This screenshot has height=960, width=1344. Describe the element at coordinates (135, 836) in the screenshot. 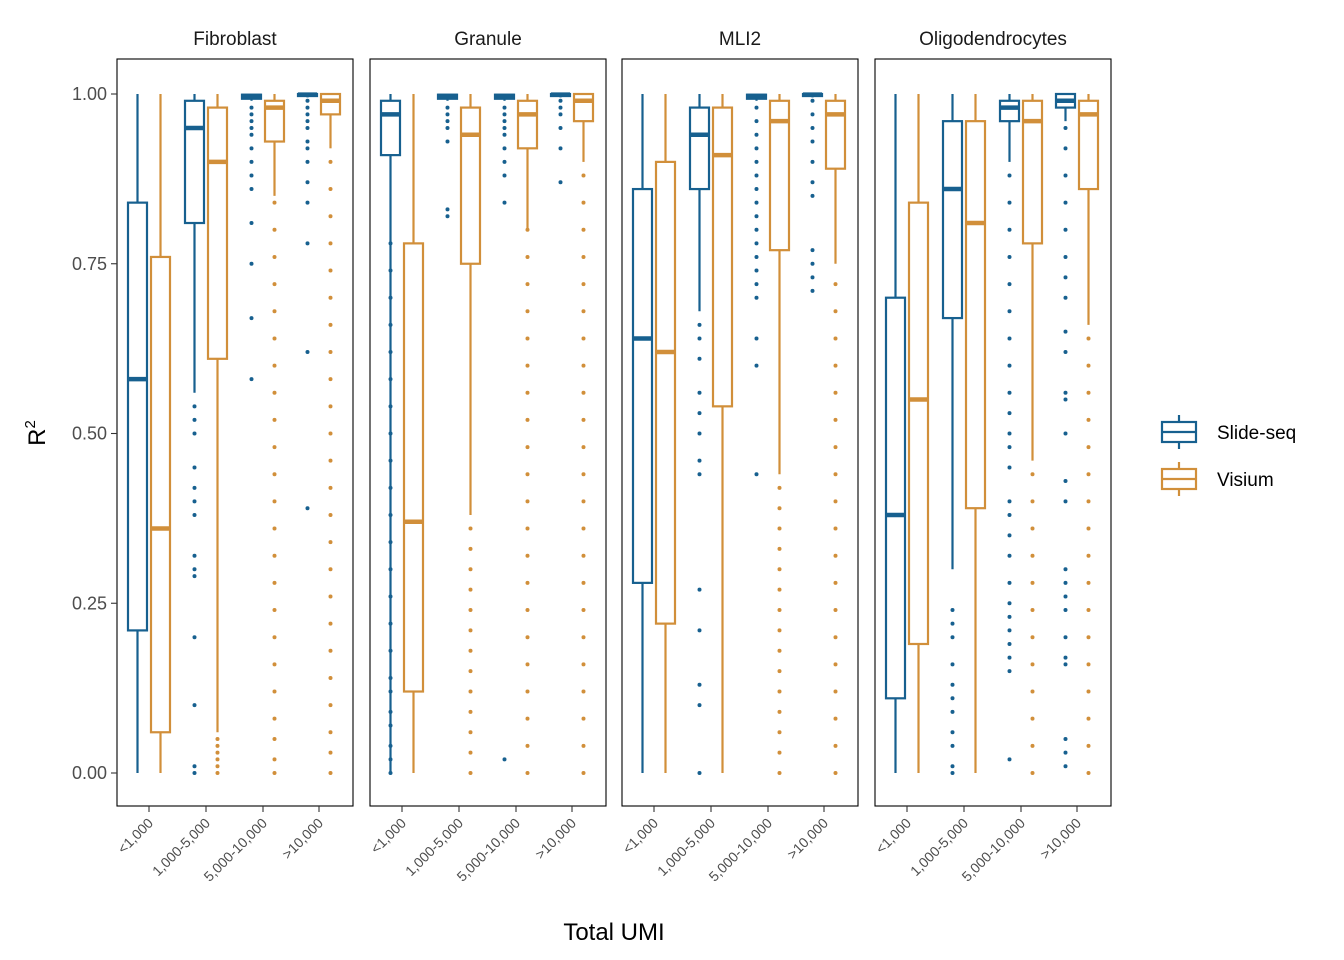

I see `x-tick-label: <1,000` at that location.